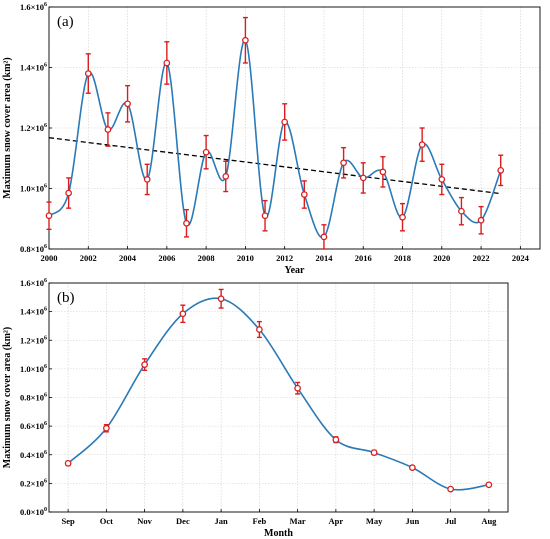 The height and width of the screenshot is (539, 550). Describe the element at coordinates (166, 258) in the screenshot. I see `x-tick-label: 2006` at that location.